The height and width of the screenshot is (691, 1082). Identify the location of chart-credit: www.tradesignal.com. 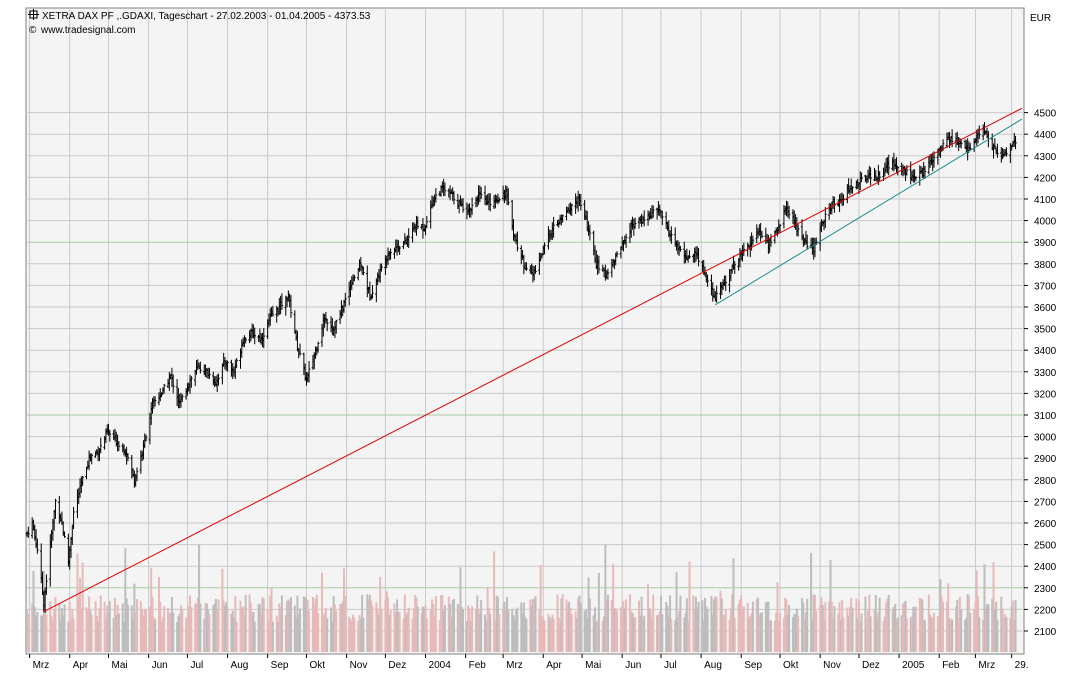
(87, 30).